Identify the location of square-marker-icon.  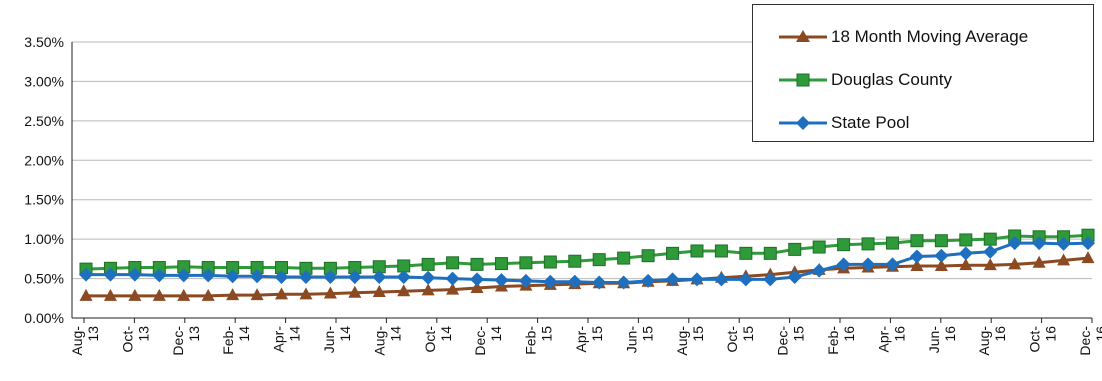
(803, 80).